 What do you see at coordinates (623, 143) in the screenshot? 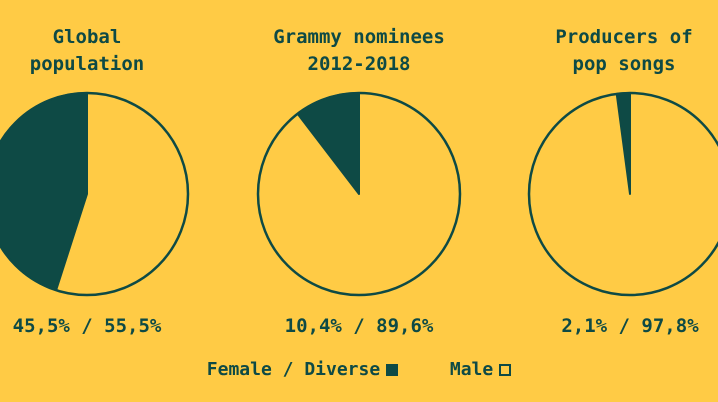
I see `pie-slice-female-producers` at bounding box center [623, 143].